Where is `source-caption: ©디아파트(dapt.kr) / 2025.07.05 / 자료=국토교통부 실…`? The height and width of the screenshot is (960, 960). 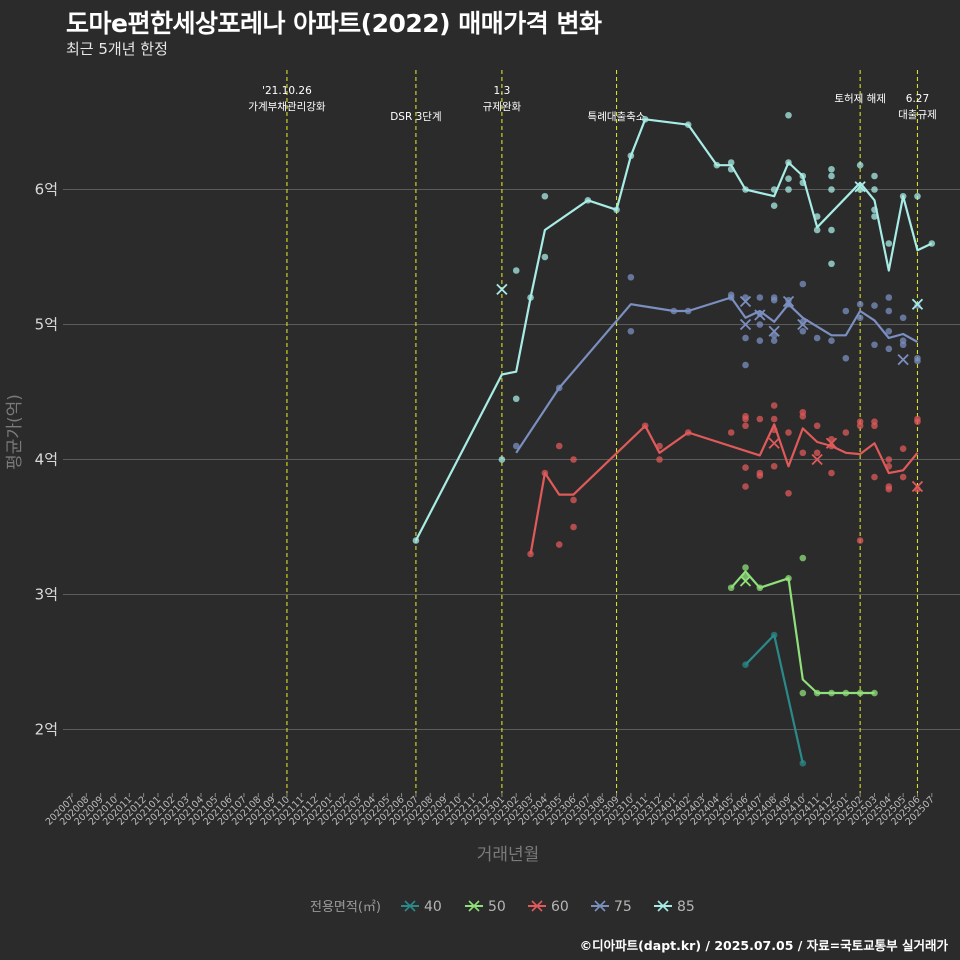 source-caption: ©디아파트(dapt.kr) / 2025.07.05 / 자료=국토교통부 실… is located at coordinates (763, 945).